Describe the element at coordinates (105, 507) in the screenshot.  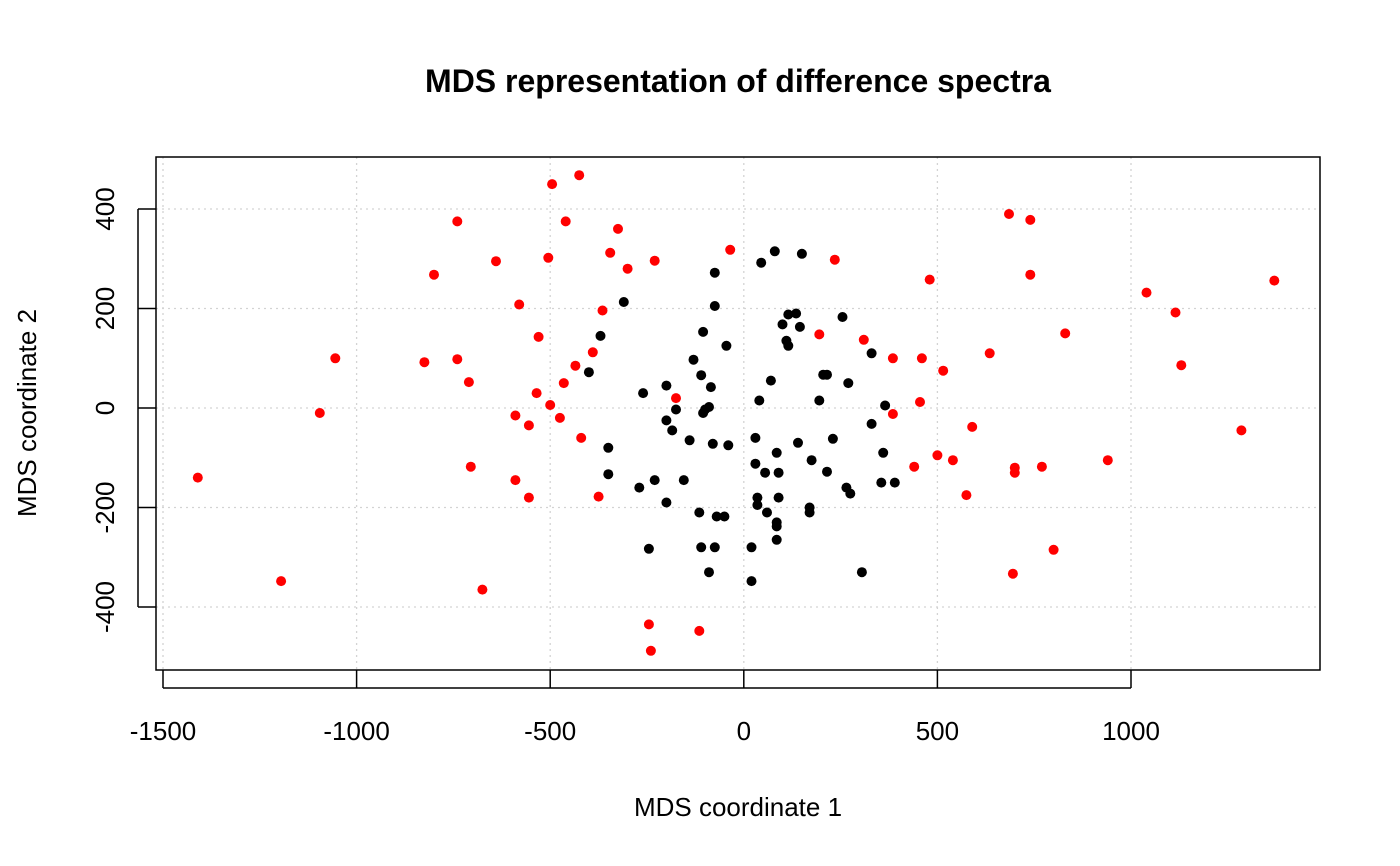
I see `y-tick-label: -200` at that location.